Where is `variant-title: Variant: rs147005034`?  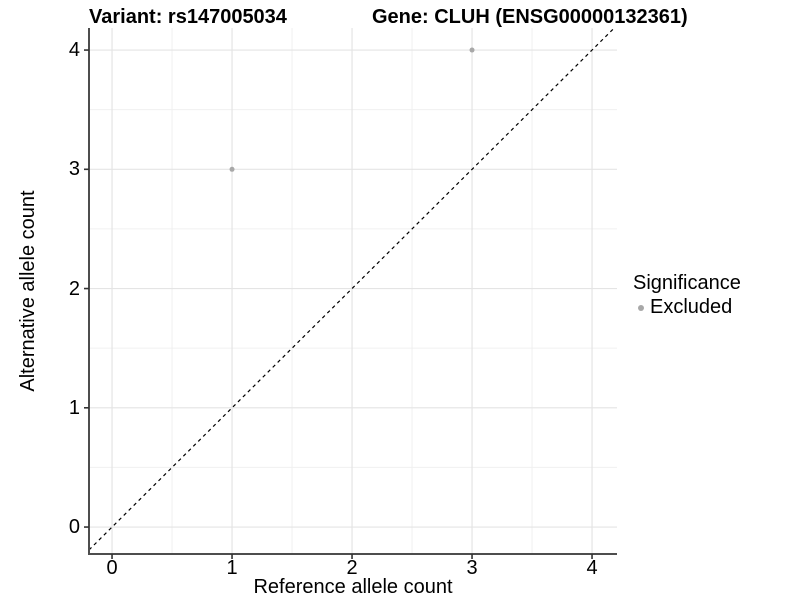
variant-title: Variant: rs147005034 is located at coordinates (188, 17).